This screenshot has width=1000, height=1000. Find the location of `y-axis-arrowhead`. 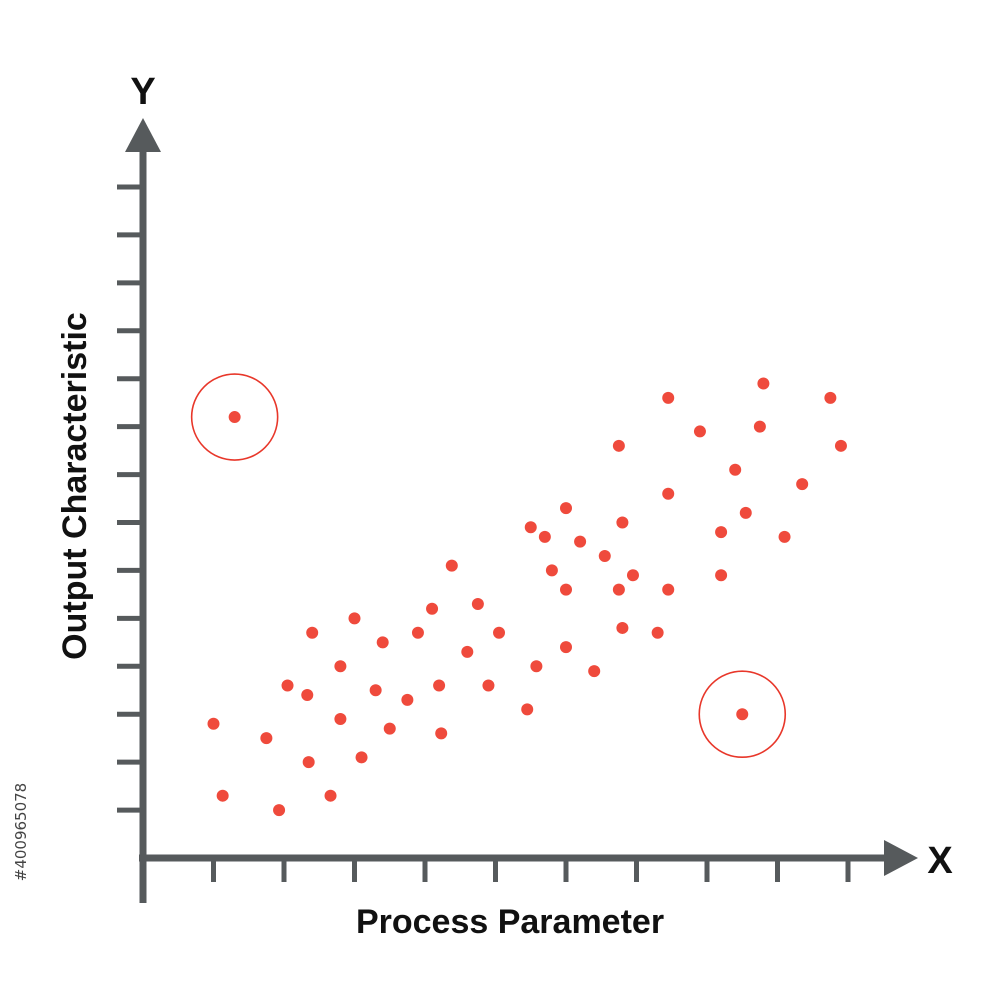

y-axis-arrowhead is located at coordinates (143, 135).